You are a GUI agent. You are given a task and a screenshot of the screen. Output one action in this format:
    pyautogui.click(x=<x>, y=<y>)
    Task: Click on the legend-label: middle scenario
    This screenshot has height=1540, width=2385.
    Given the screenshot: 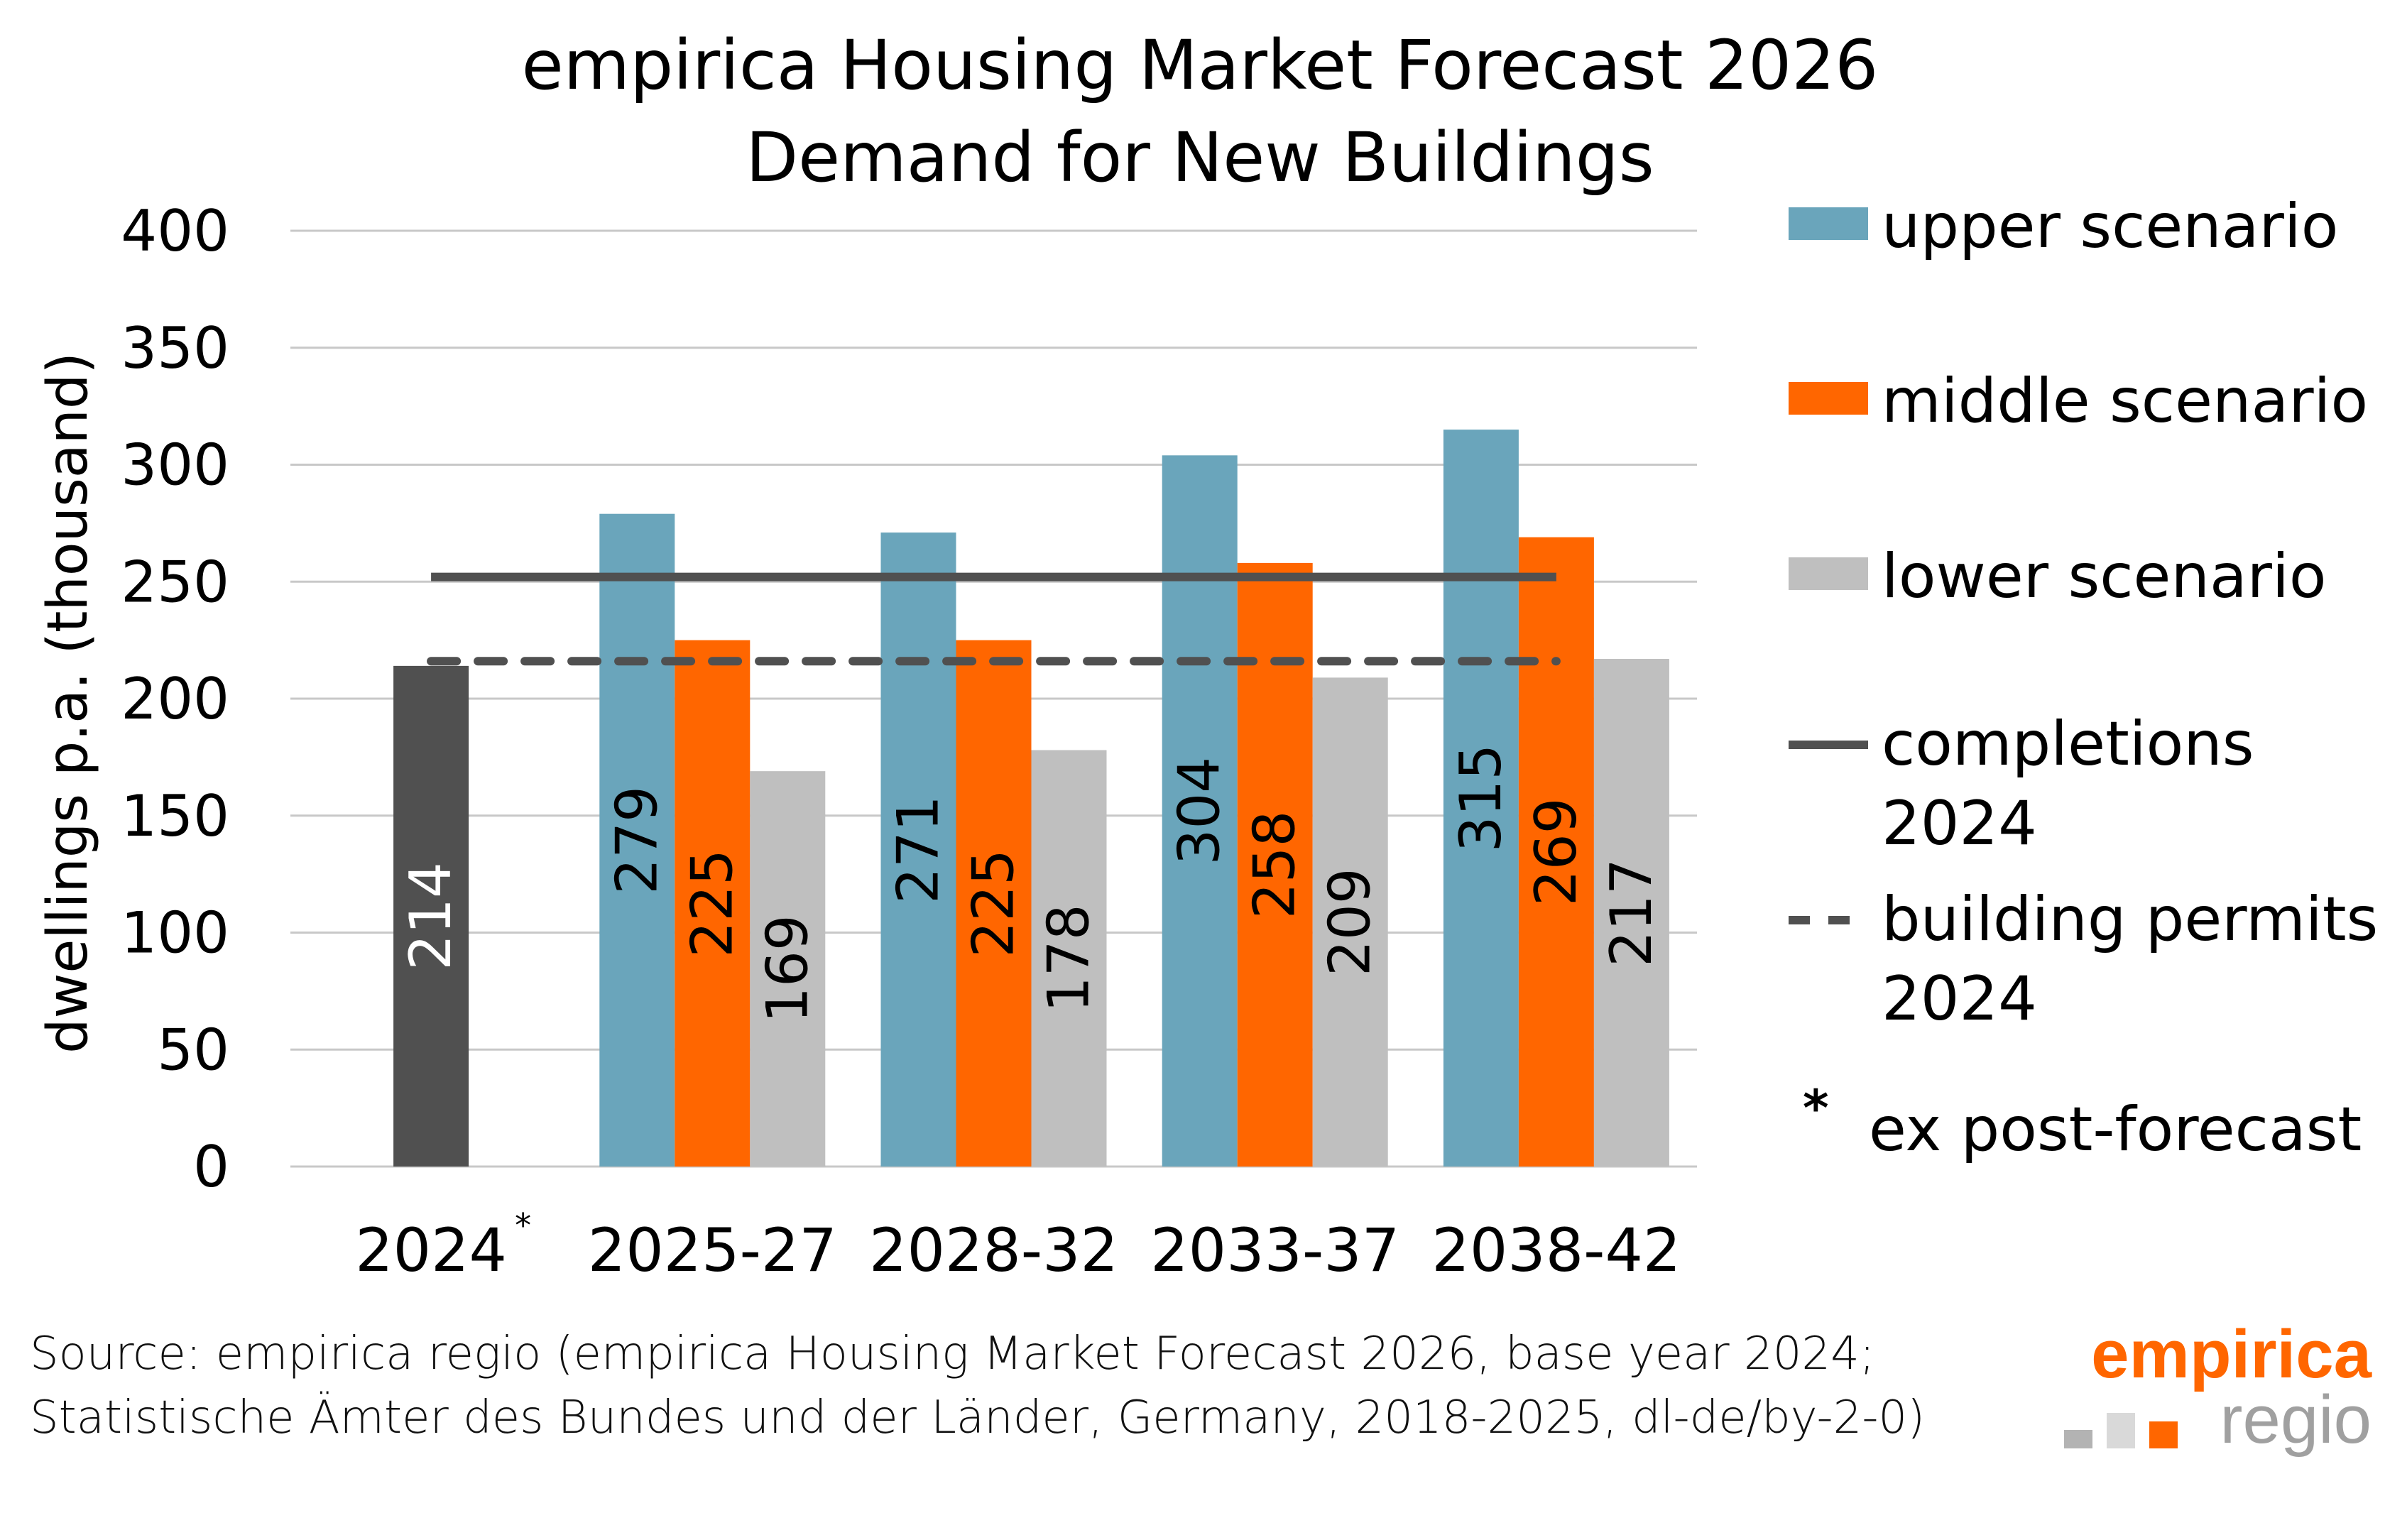 What is the action you would take?
    pyautogui.click(x=2125, y=401)
    